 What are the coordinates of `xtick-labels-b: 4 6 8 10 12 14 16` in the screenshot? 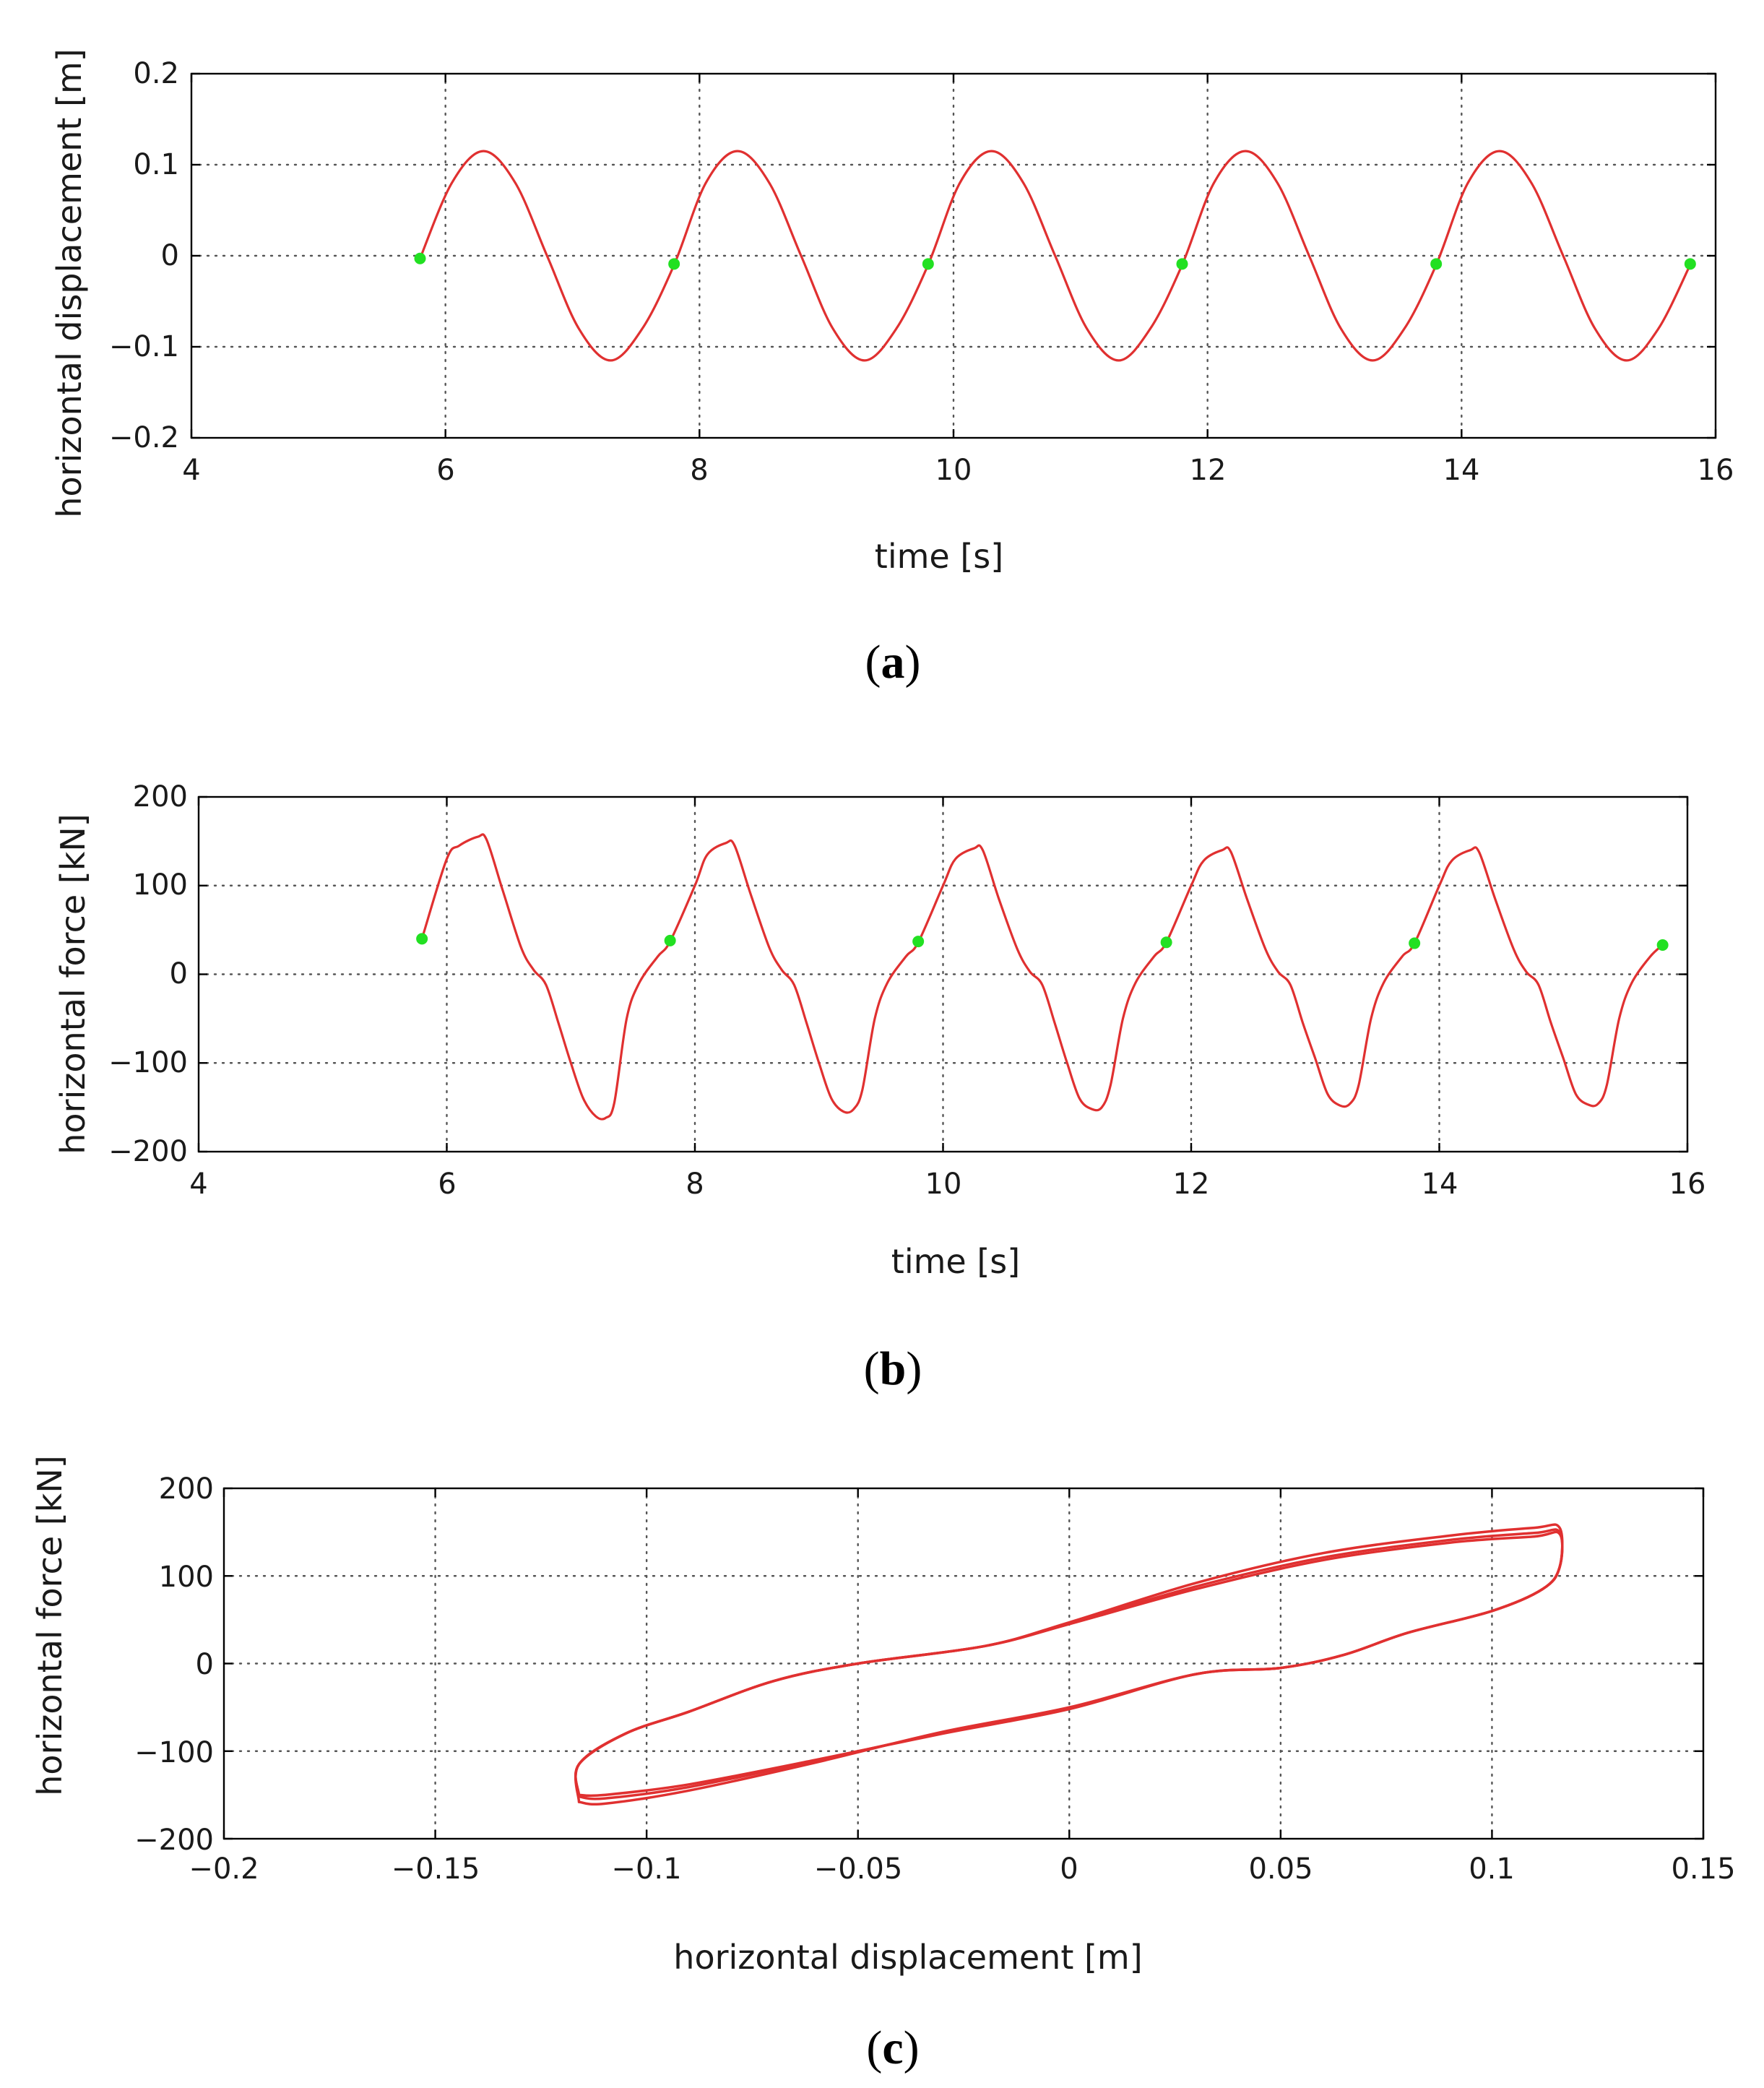 It's located at (947, 1184).